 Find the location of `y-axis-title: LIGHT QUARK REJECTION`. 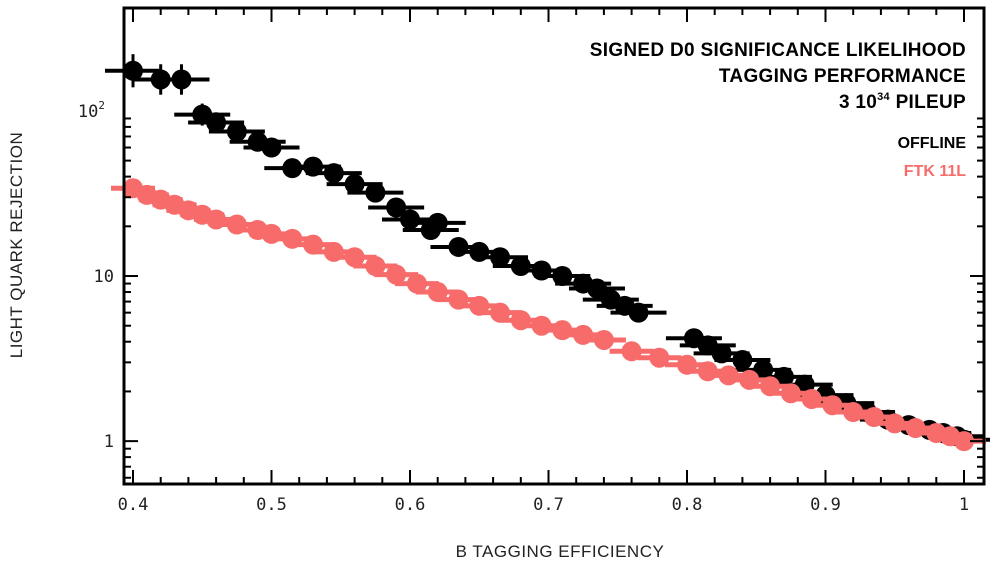

y-axis-title: LIGHT QUARK REJECTION is located at coordinates (16, 245).